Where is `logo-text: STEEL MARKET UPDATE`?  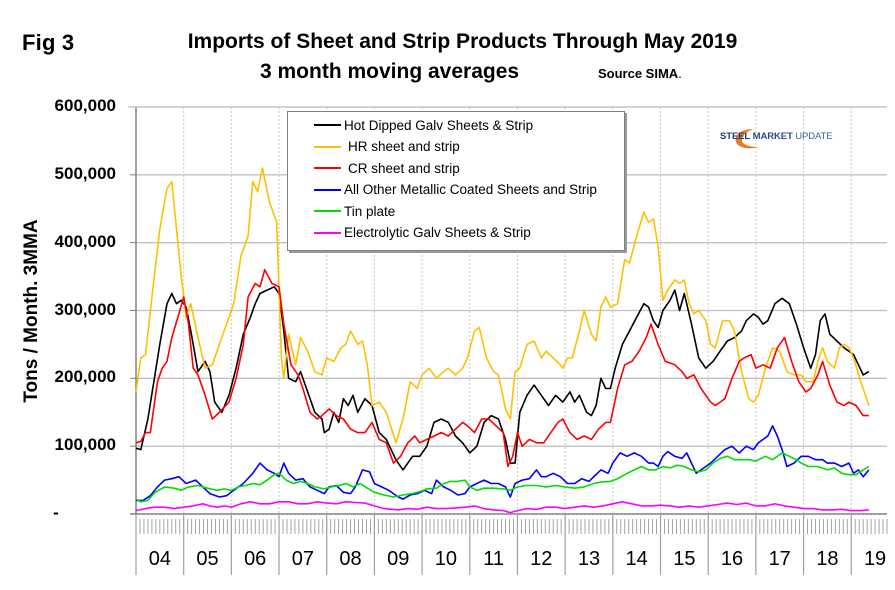 logo-text: STEEL MARKET UPDATE is located at coordinates (776, 136).